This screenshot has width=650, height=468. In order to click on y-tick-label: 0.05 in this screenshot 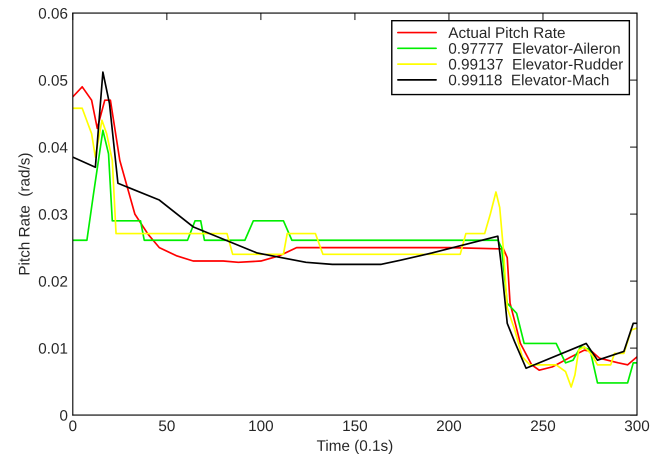, I will do `click(53, 80)`.